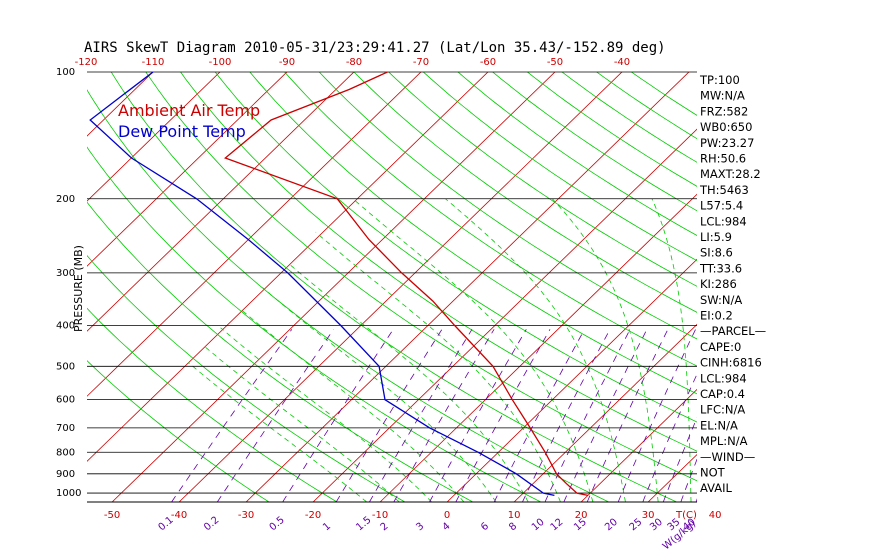 The height and width of the screenshot is (560, 870). Describe the element at coordinates (722, 394) in the screenshot. I see `stability-index: CAP:0.4` at that location.